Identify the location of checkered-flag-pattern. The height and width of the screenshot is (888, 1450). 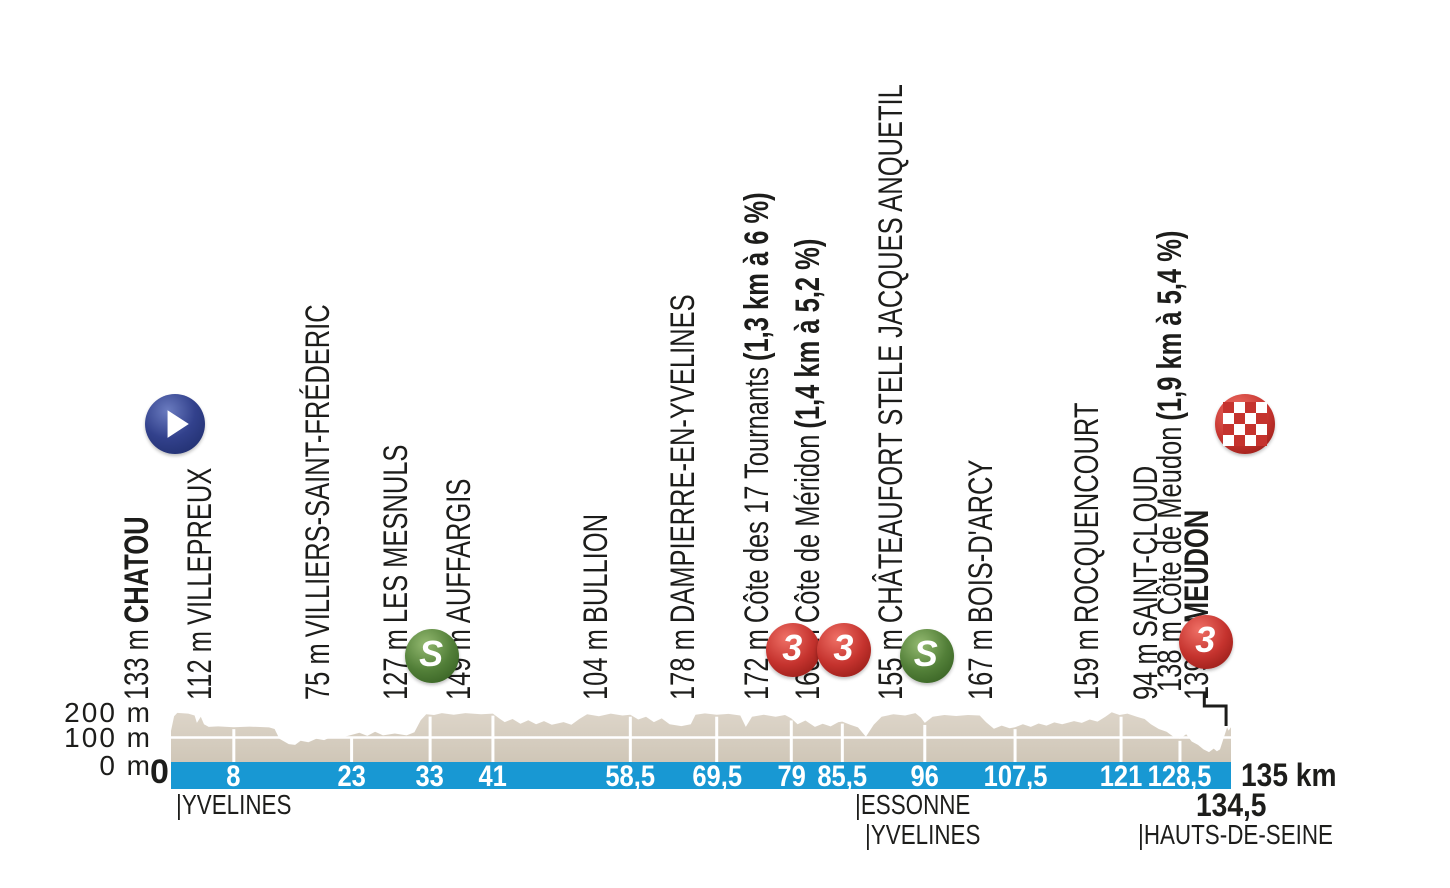
(1245, 424).